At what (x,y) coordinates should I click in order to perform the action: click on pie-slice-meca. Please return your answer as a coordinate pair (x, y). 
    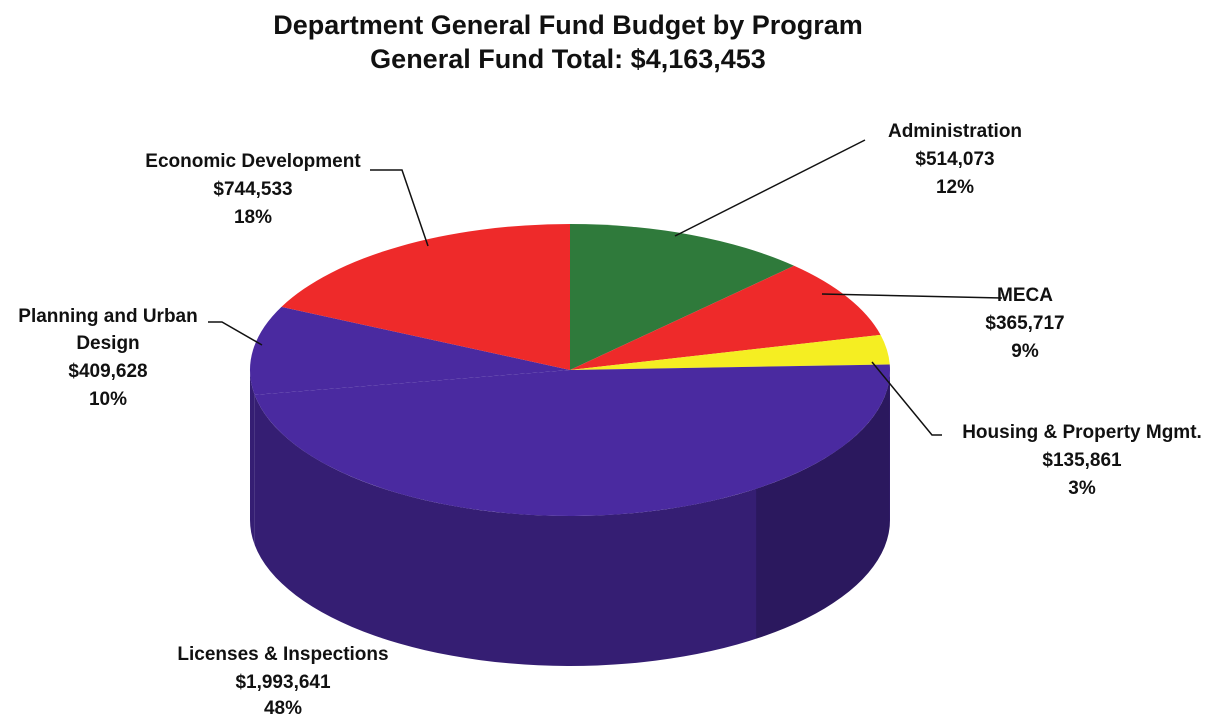
    Looking at the image, I should click on (725, 317).